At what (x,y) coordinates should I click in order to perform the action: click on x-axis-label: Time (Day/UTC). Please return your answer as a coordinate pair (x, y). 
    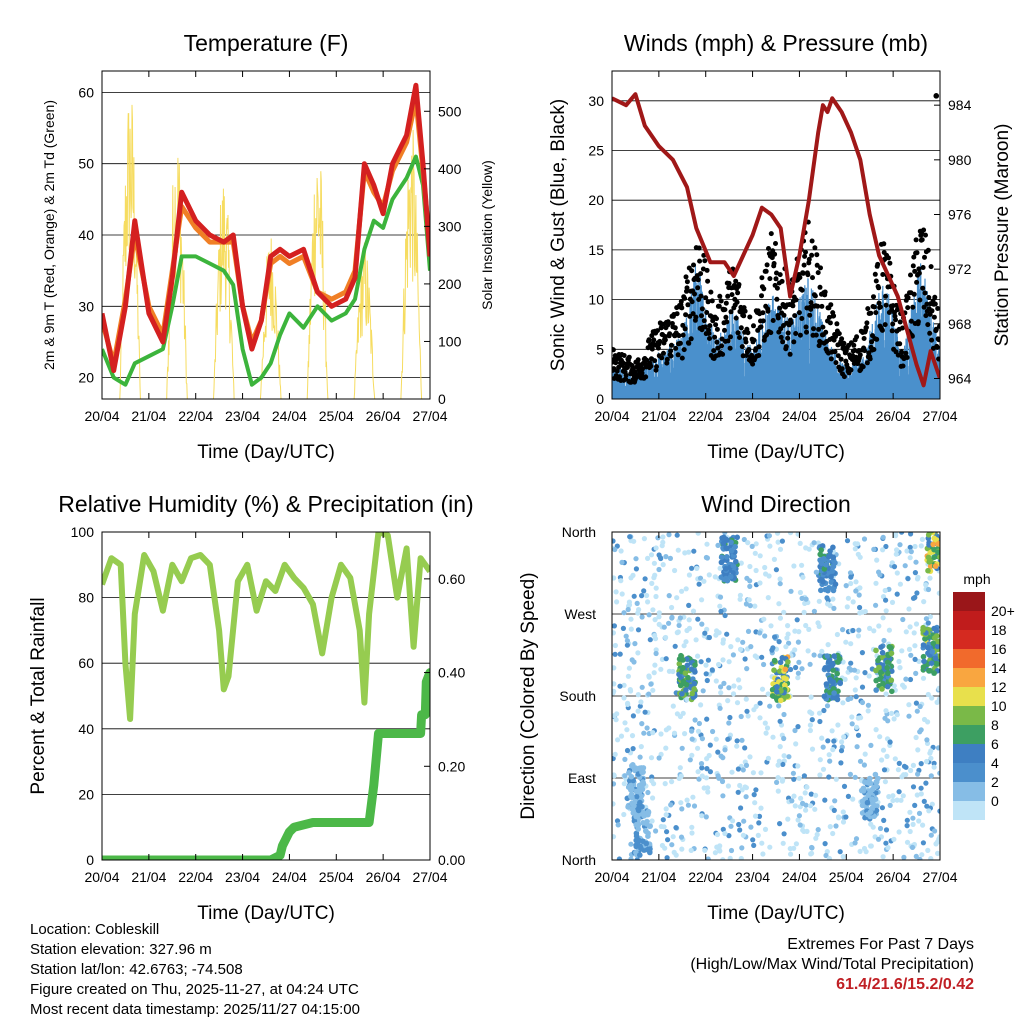
    Looking at the image, I should click on (776, 913).